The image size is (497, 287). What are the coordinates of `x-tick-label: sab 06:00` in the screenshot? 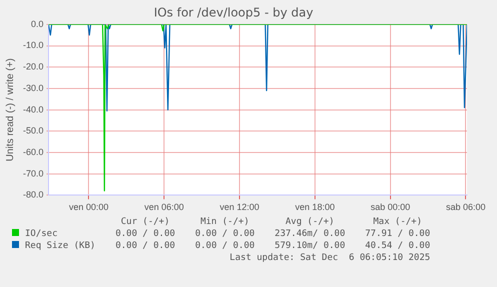 It's located at (466, 207).